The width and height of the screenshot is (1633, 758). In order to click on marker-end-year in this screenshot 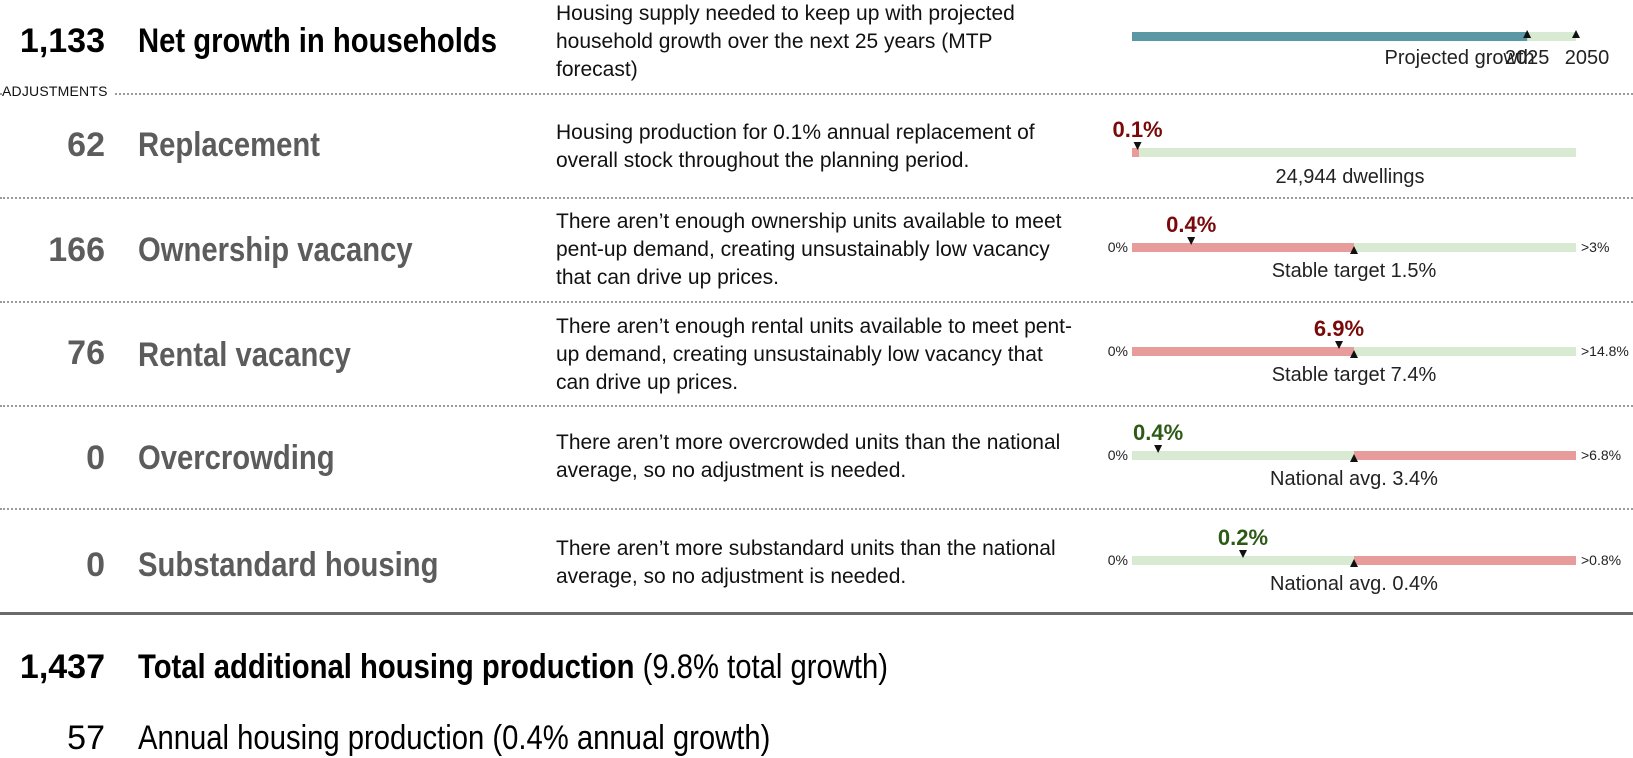, I will do `click(1576, 34)`.